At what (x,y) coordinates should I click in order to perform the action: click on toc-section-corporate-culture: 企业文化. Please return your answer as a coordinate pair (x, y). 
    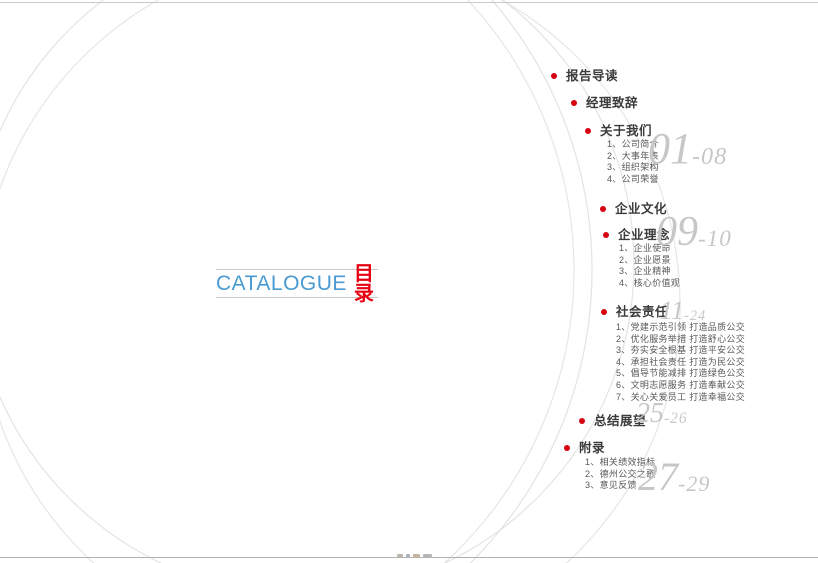
    Looking at the image, I should click on (633, 209).